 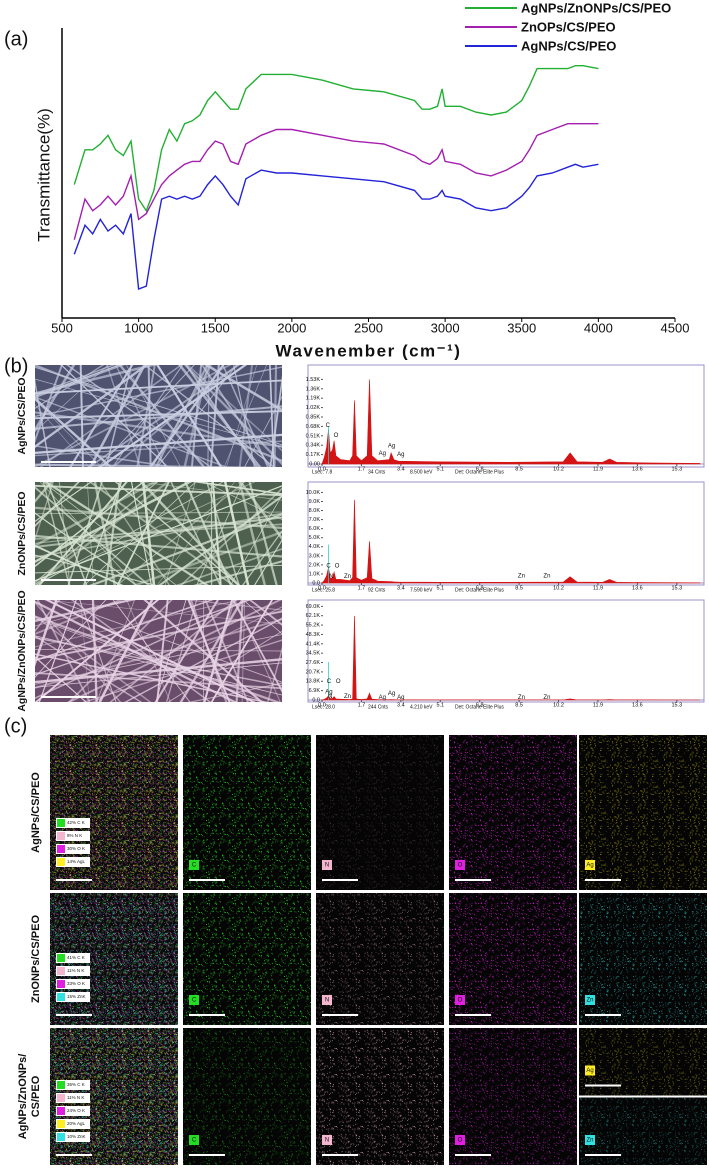 What do you see at coordinates (327, 1141) in the screenshot?
I see `element-label: N` at bounding box center [327, 1141].